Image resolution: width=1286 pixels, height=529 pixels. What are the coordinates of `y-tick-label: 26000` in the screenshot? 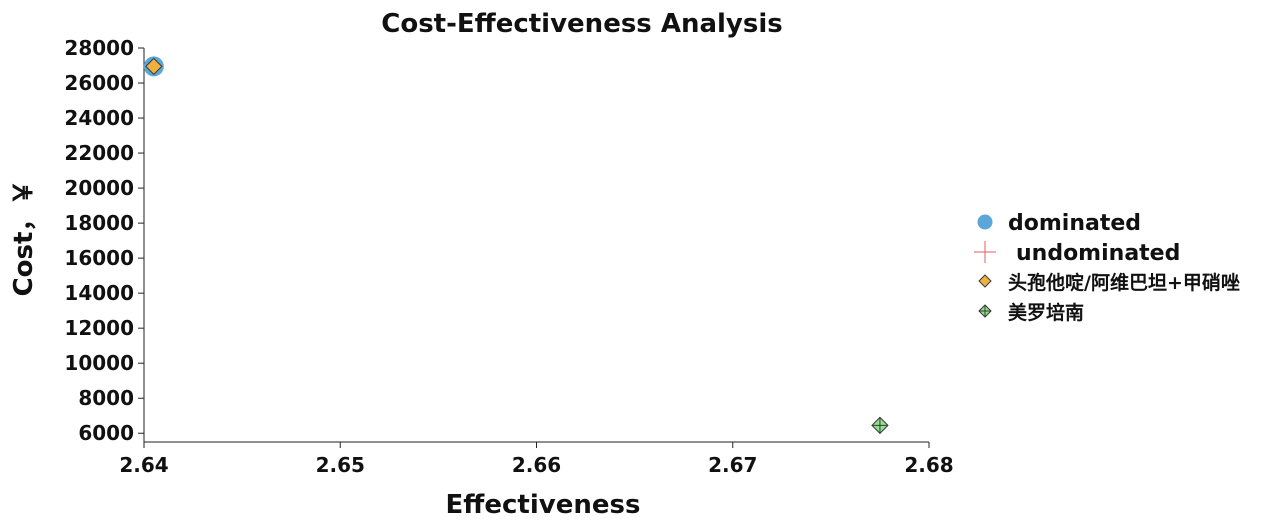 It's located at (99, 83).